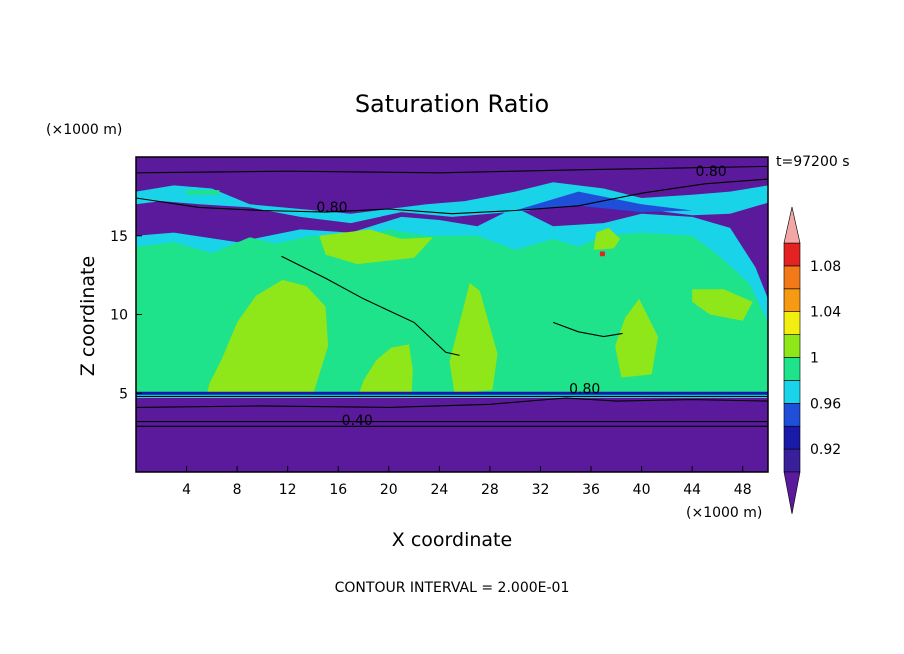 Image resolution: width=904 pixels, height=654 pixels. I want to click on colorbar-label-1: 1, so click(814, 359).